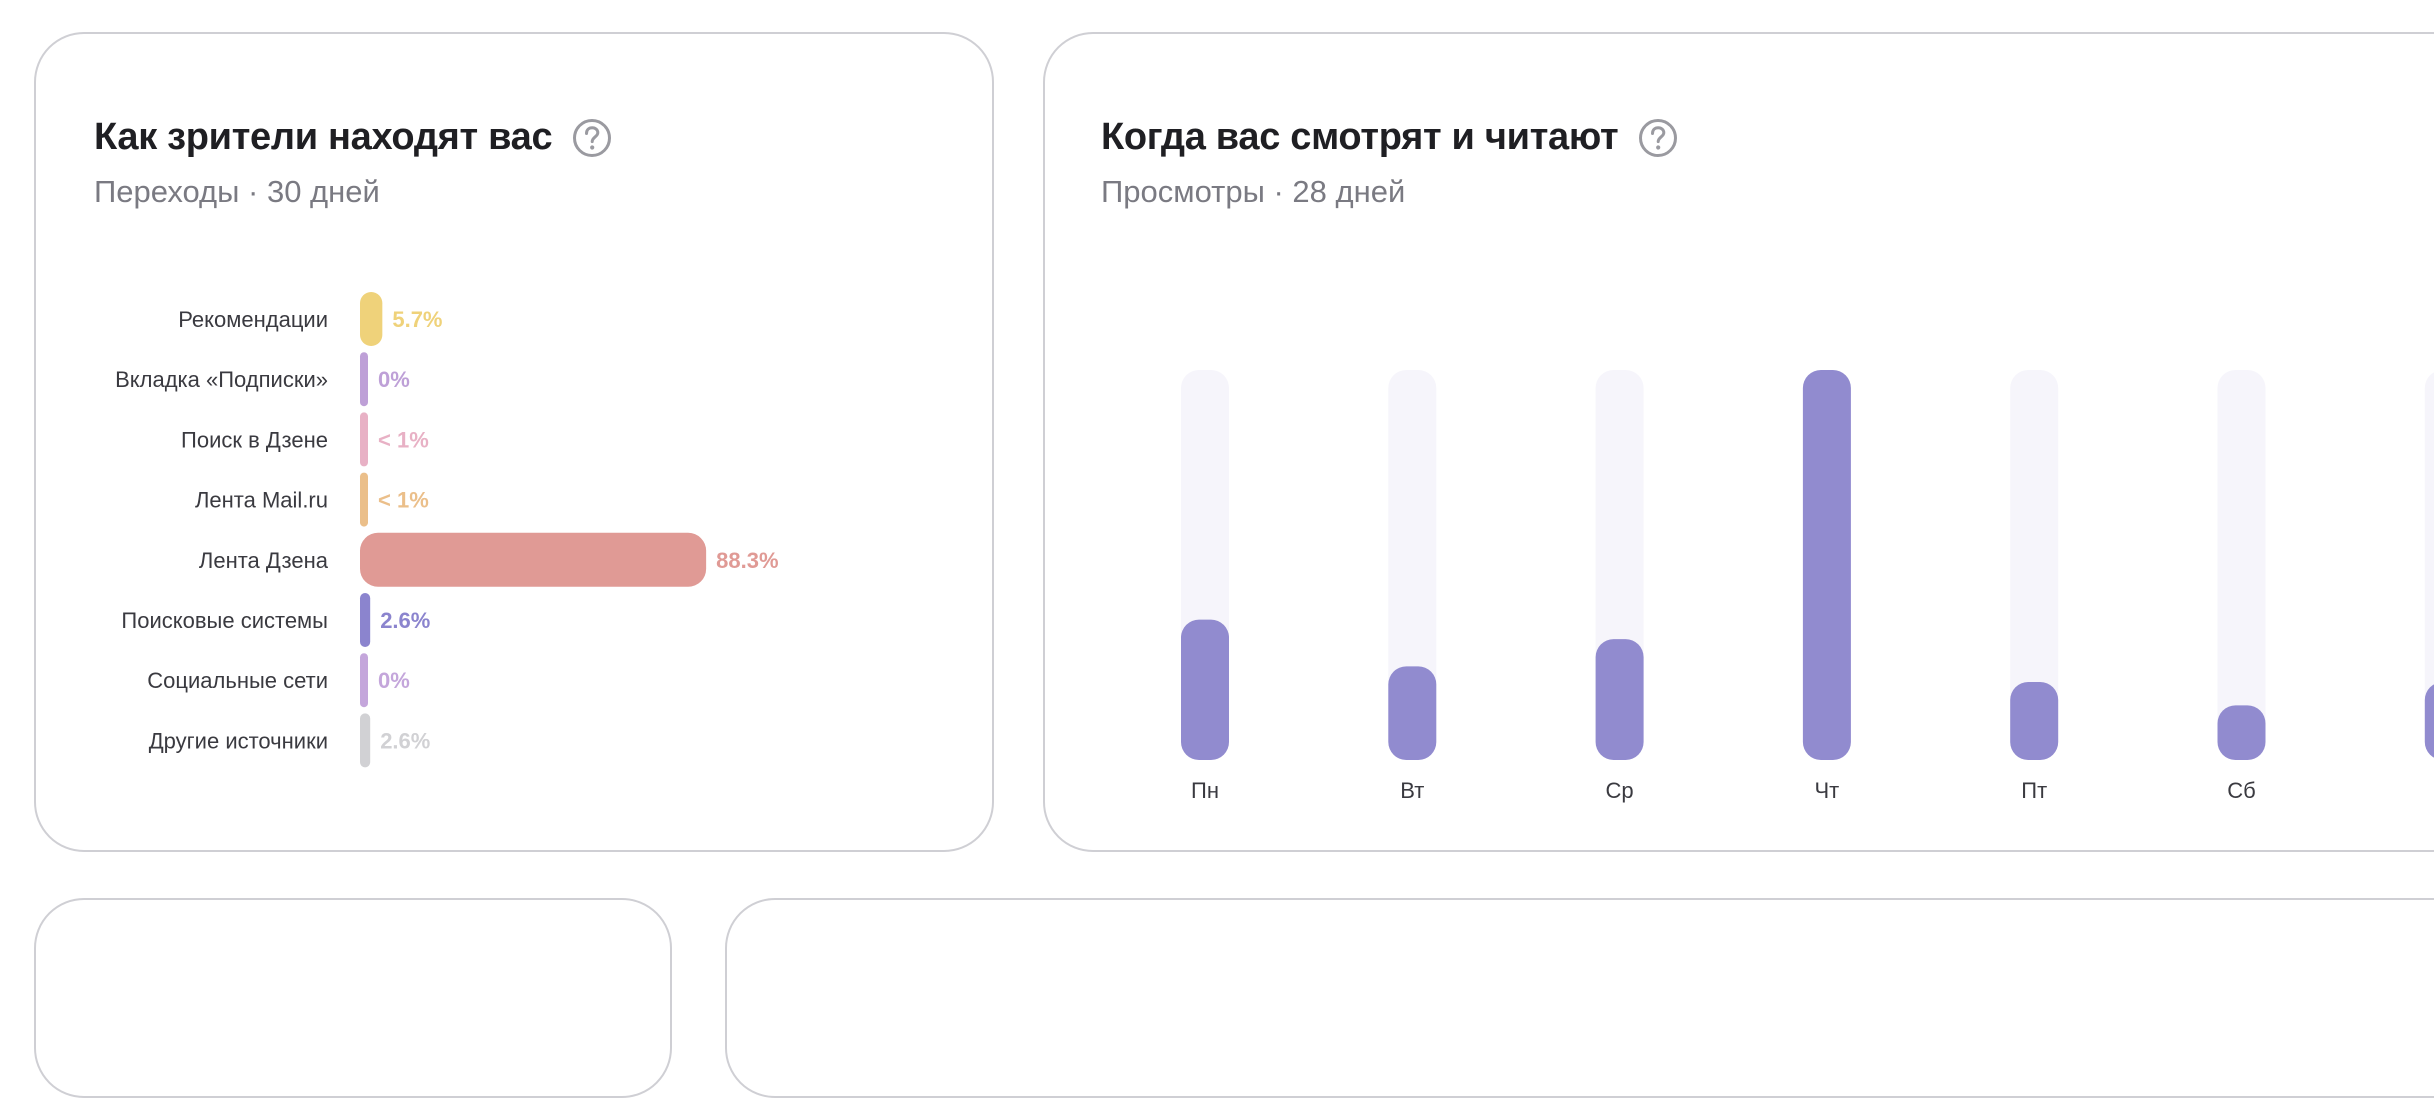  Describe the element at coordinates (353, 998) in the screenshot. I see `bottom-left-card` at that location.